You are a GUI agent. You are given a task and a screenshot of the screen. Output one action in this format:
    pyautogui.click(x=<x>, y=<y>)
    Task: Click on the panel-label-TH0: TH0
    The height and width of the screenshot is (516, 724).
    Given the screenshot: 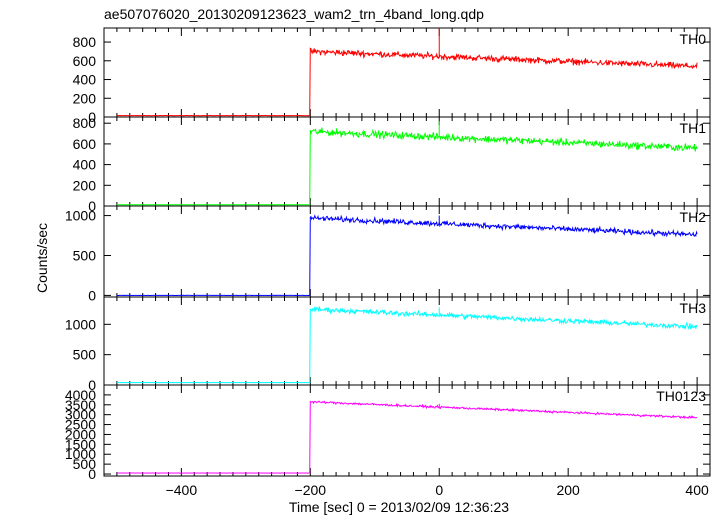 What is the action you would take?
    pyautogui.click(x=693, y=39)
    